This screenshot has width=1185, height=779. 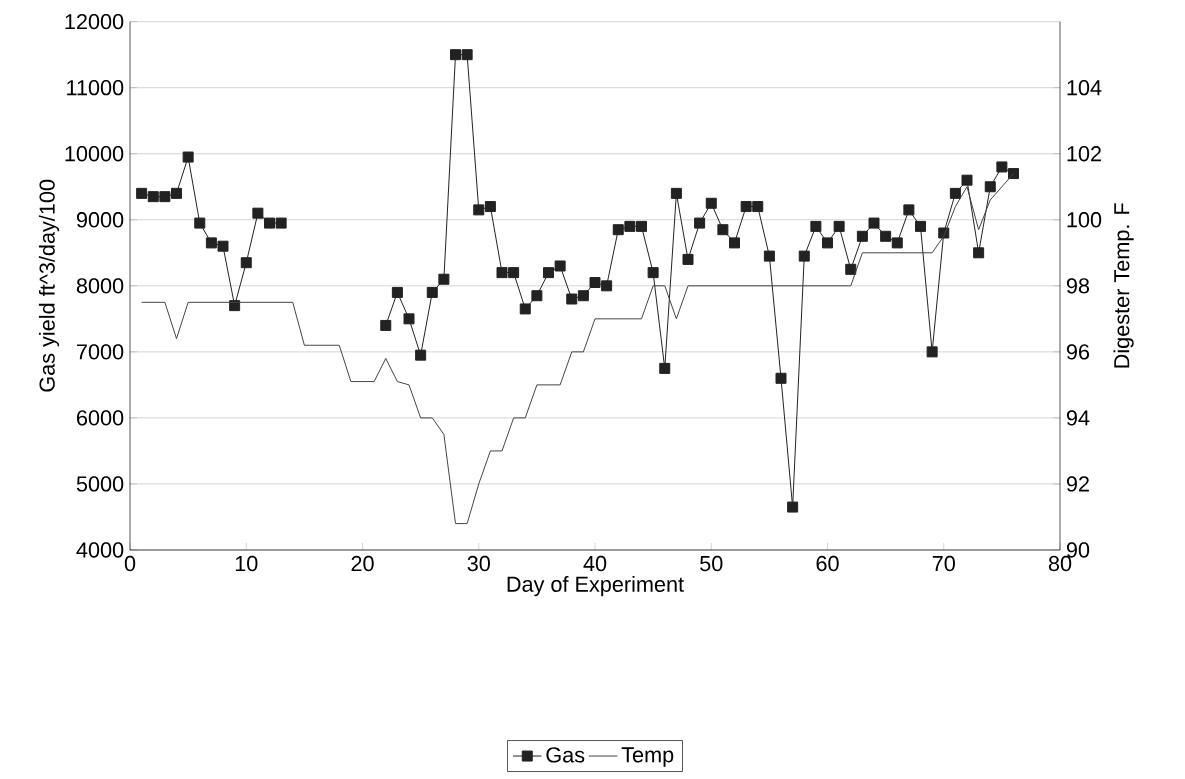 What do you see at coordinates (95, 88) in the screenshot?
I see `y-tick-label: 11000` at bounding box center [95, 88].